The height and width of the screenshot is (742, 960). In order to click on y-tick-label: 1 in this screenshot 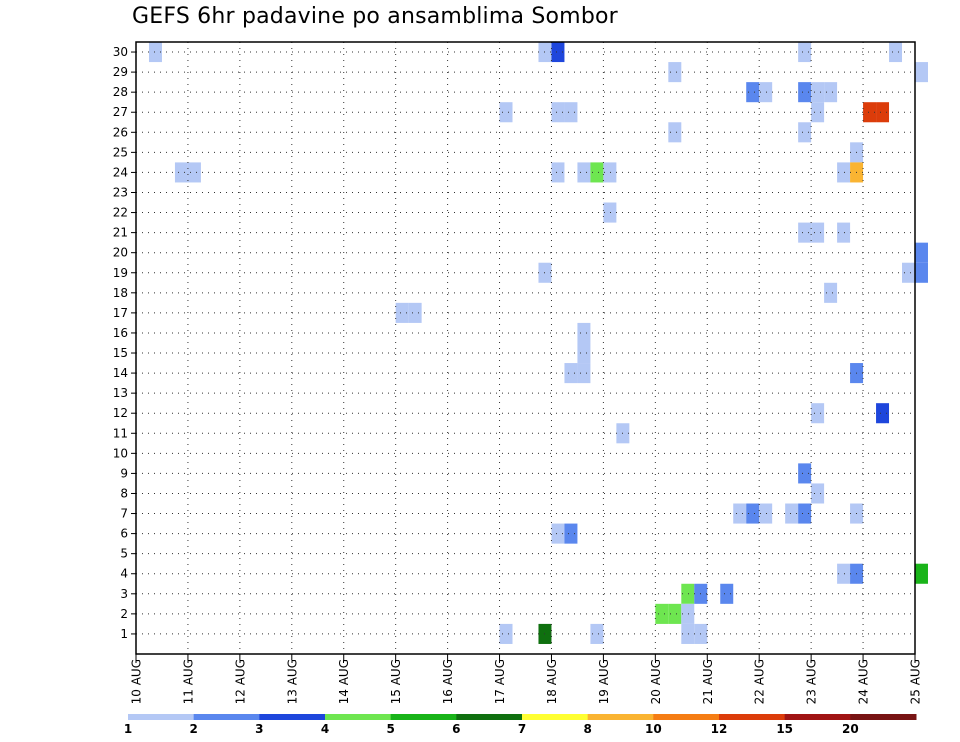, I will do `click(124, 634)`.